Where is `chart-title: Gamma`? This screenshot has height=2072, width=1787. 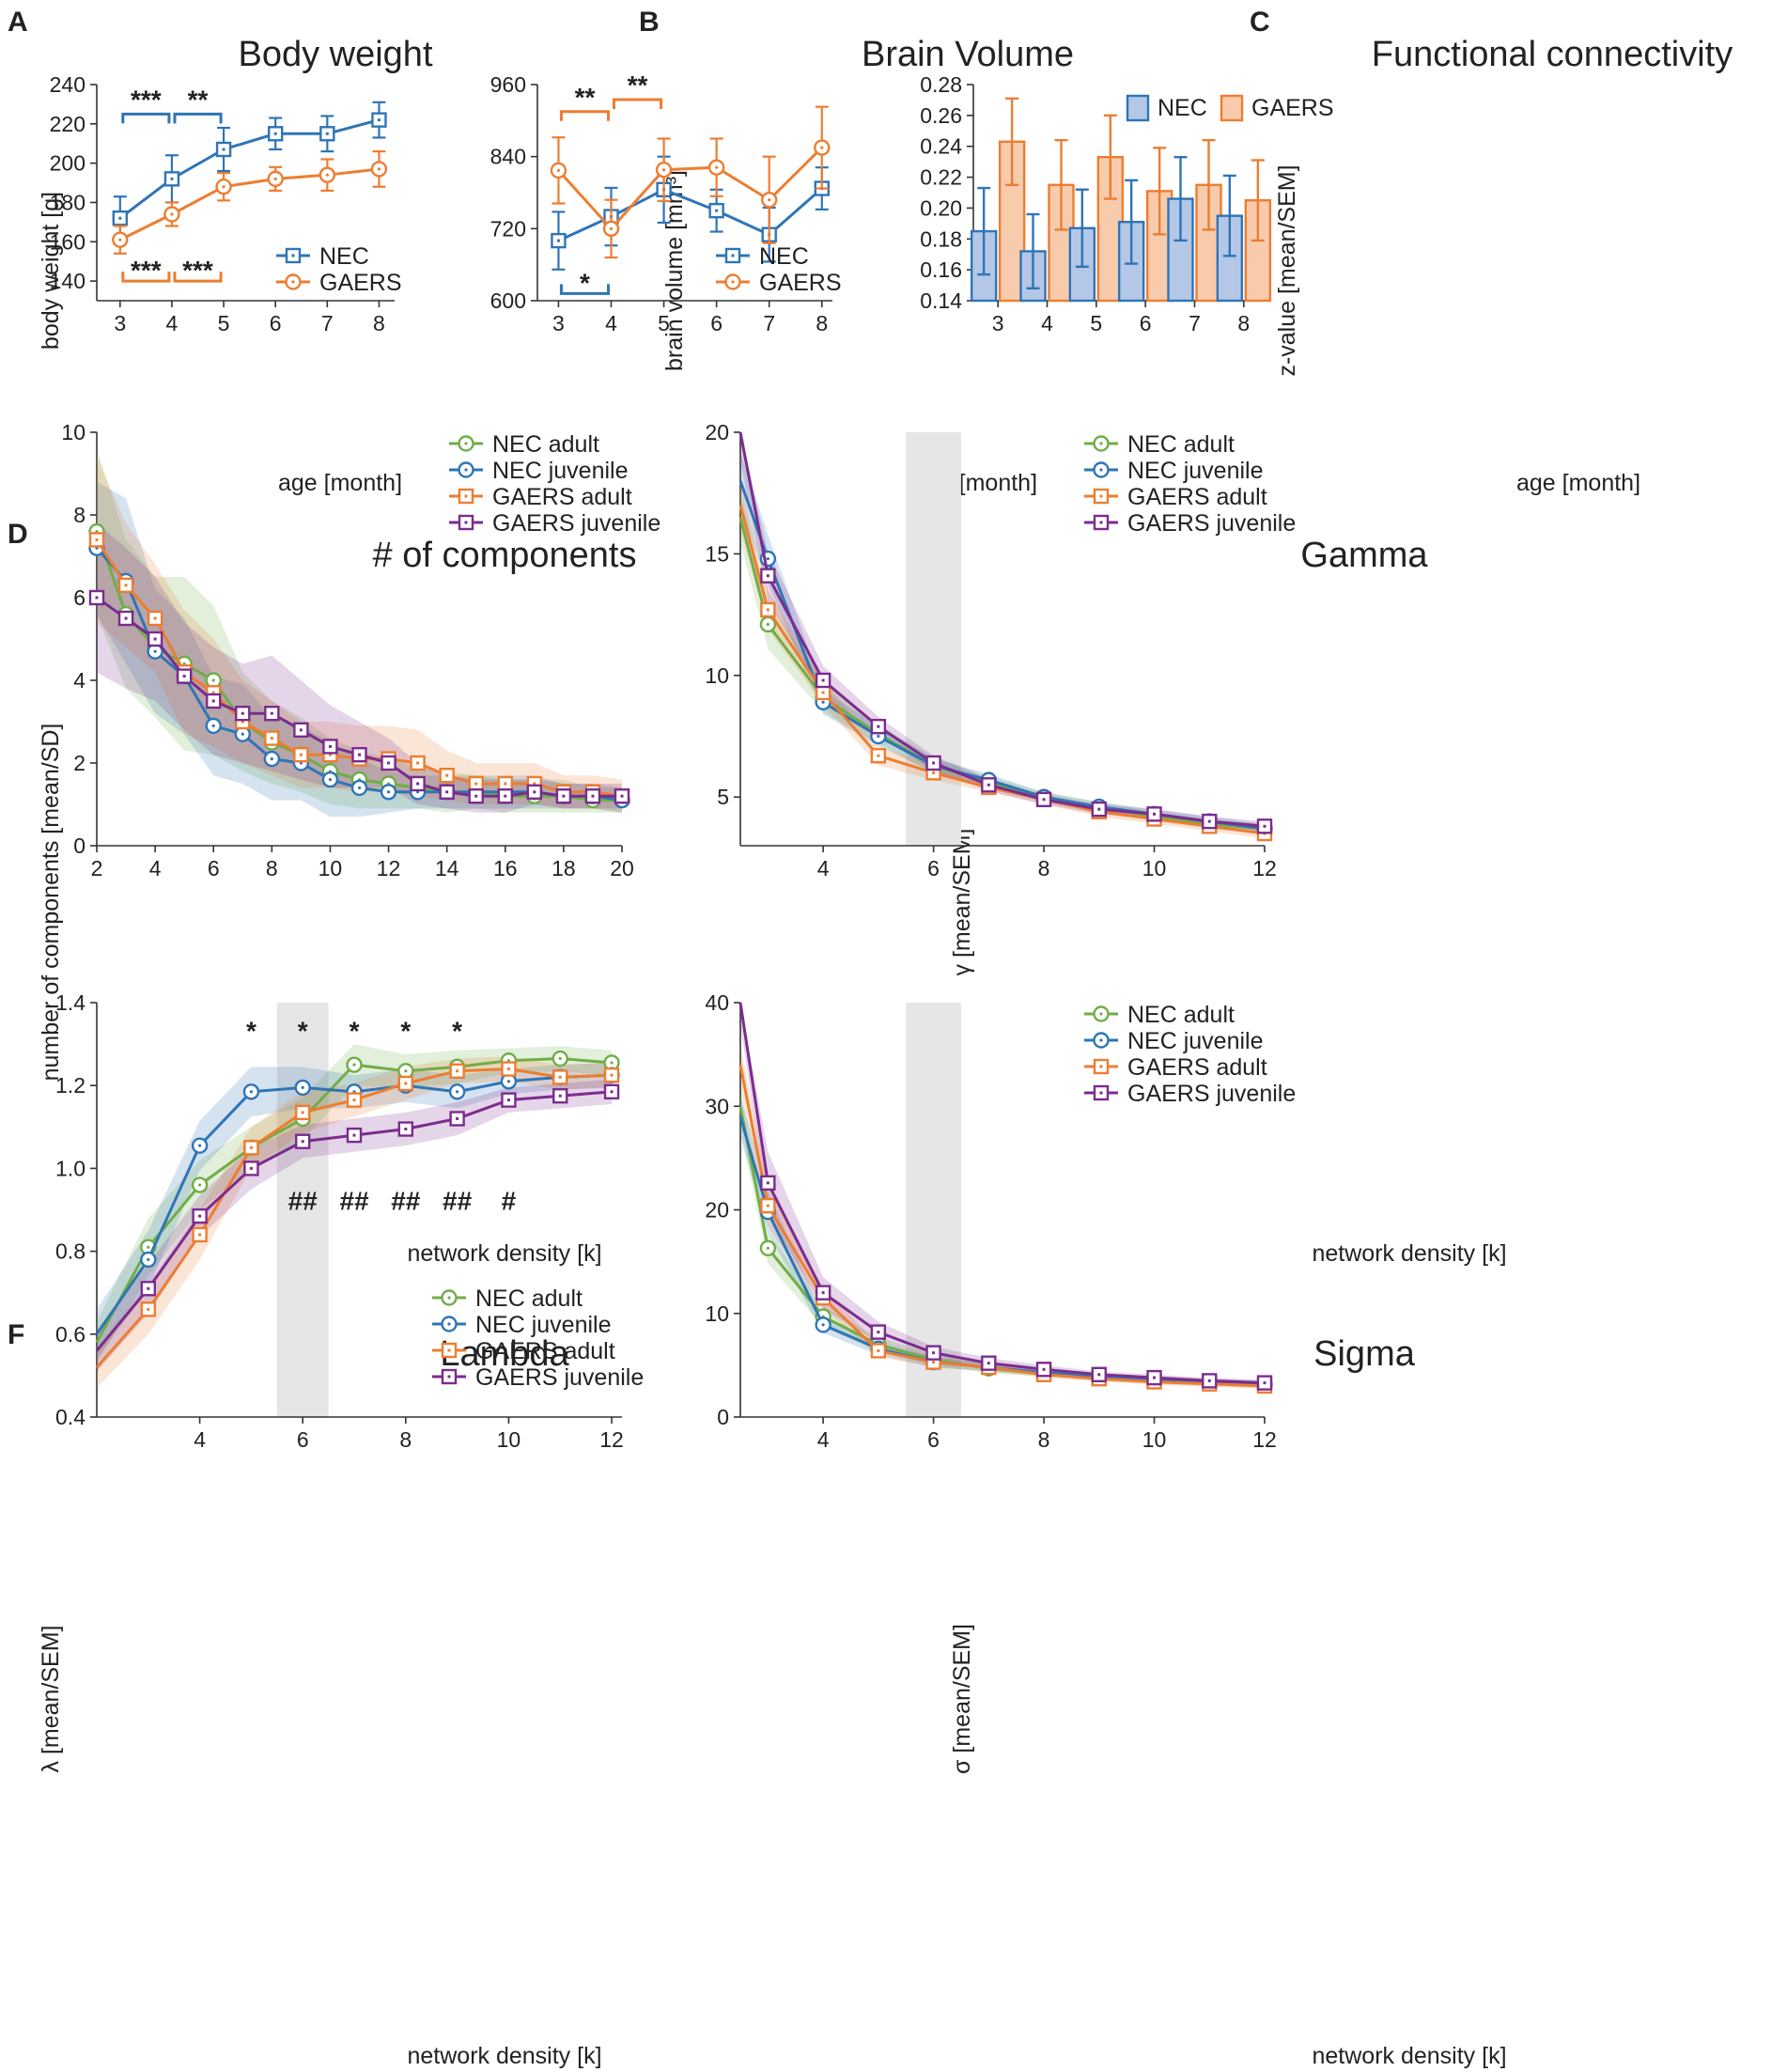
chart-title: Gamma is located at coordinates (1364, 555).